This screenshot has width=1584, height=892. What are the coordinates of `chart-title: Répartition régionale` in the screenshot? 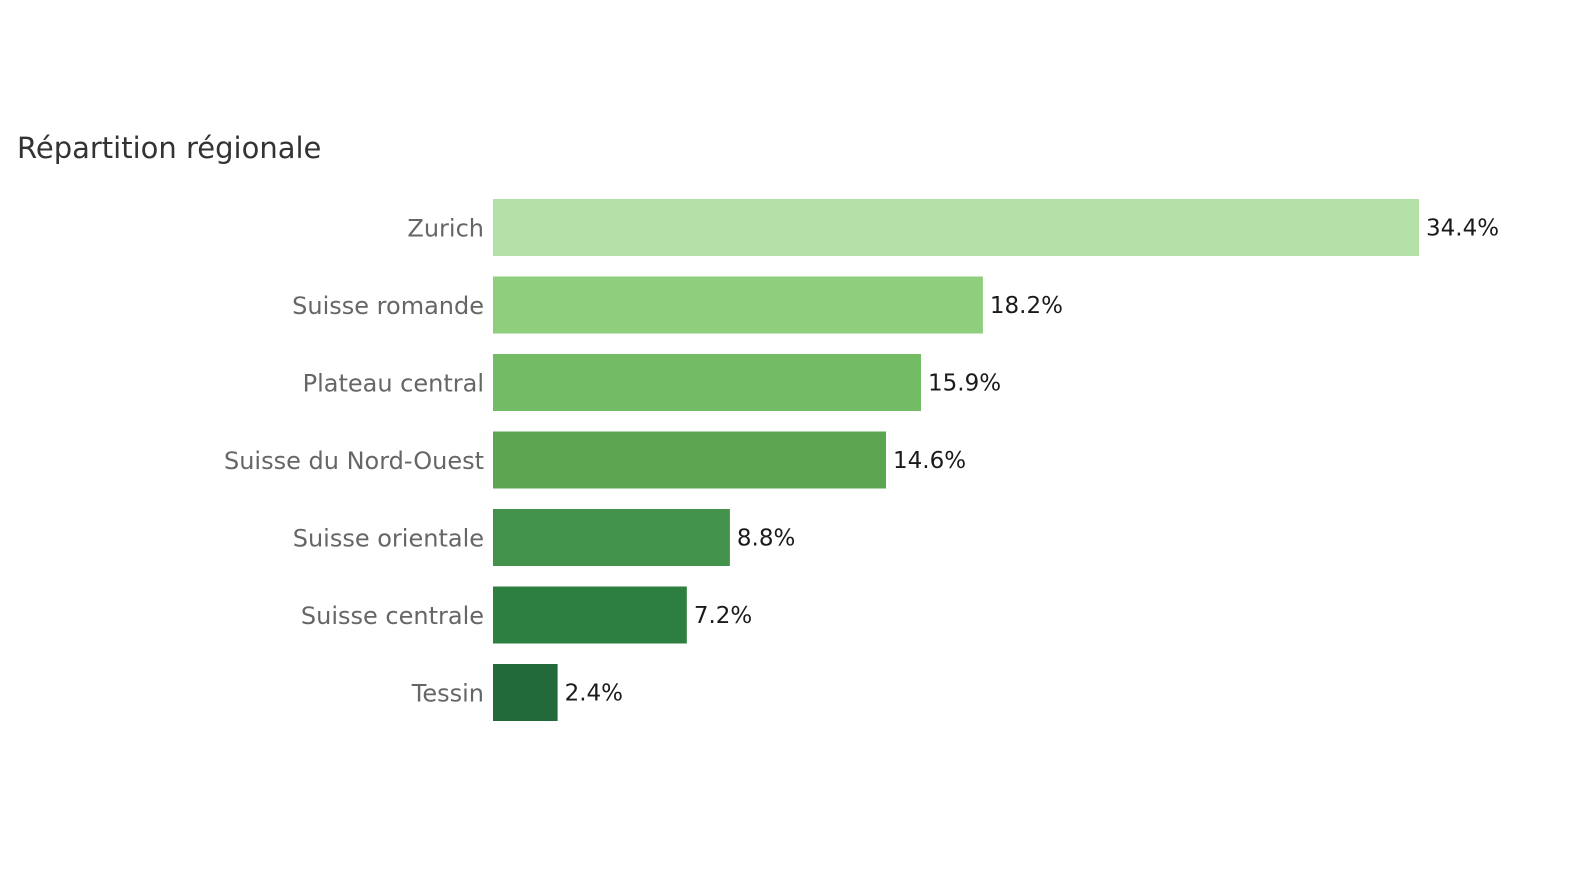 It's located at (169, 148).